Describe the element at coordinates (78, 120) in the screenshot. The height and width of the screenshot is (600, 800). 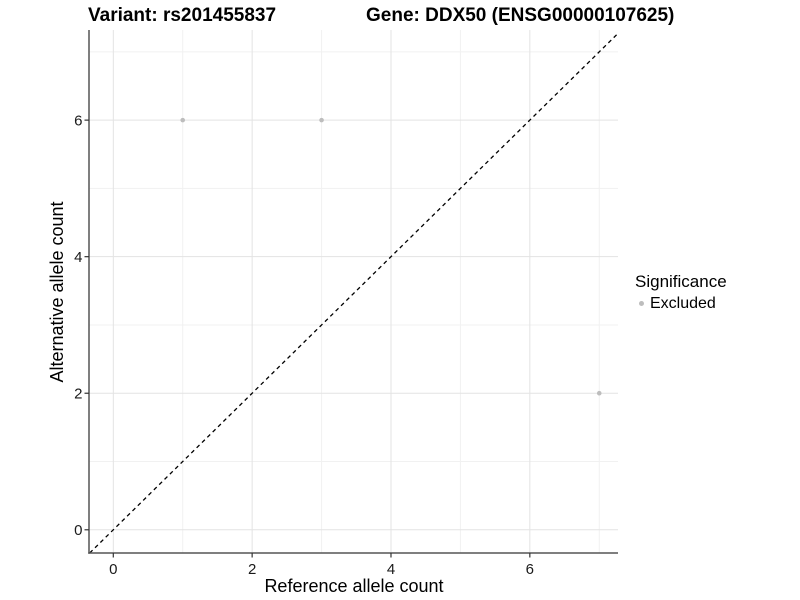
I see `y-tick-label: 6` at that location.